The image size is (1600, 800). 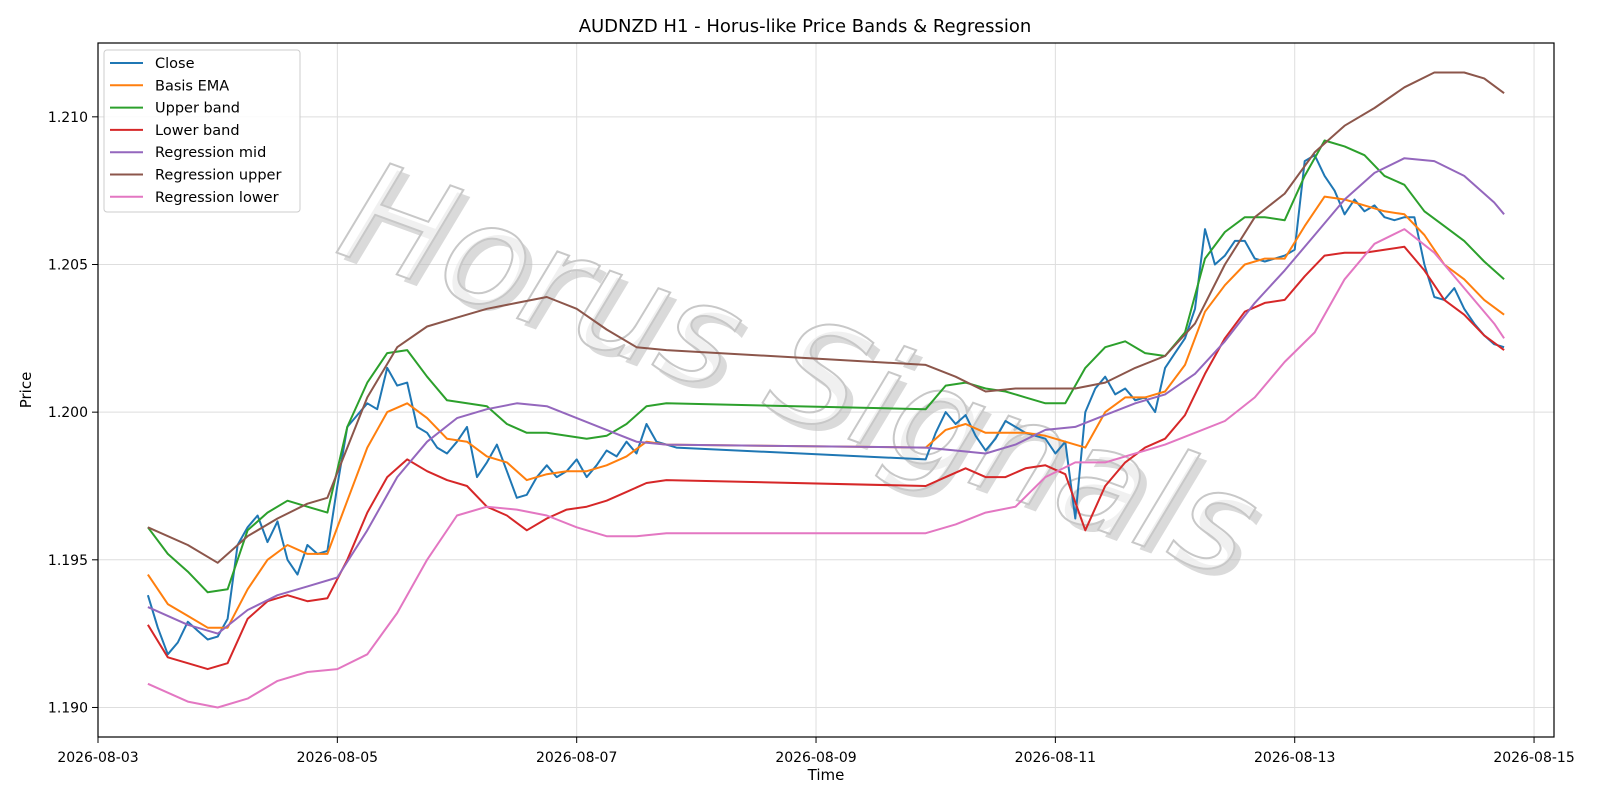 What do you see at coordinates (815, 758) in the screenshot?
I see `x-tick-label: 2026-08-09` at bounding box center [815, 758].